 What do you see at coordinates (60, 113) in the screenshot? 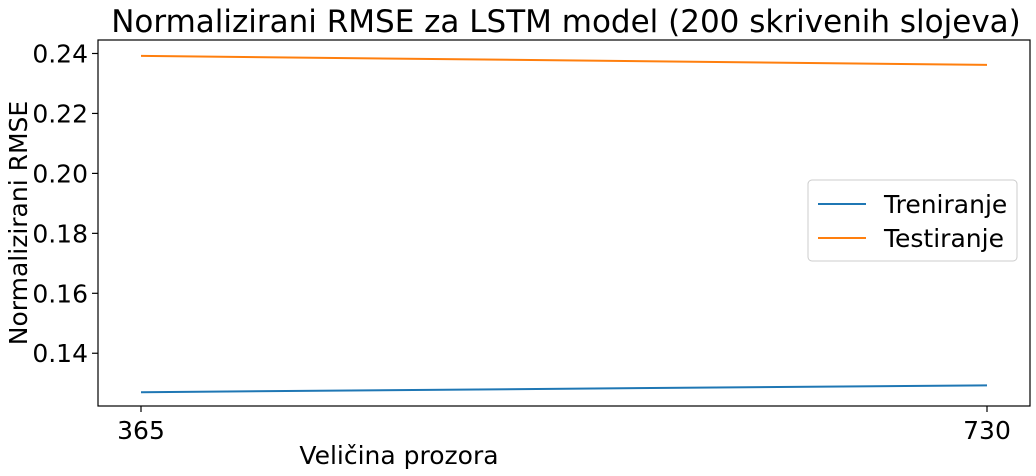
I see `y-tick-label: 0.22` at bounding box center [60, 113].